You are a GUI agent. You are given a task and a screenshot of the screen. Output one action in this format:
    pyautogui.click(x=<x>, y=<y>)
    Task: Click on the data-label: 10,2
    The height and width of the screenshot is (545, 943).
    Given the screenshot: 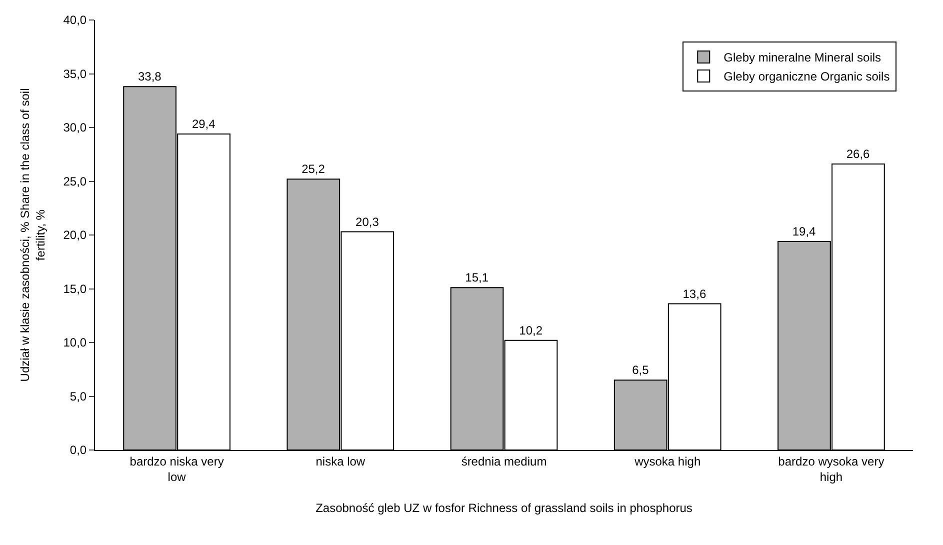 What is the action you would take?
    pyautogui.click(x=531, y=330)
    